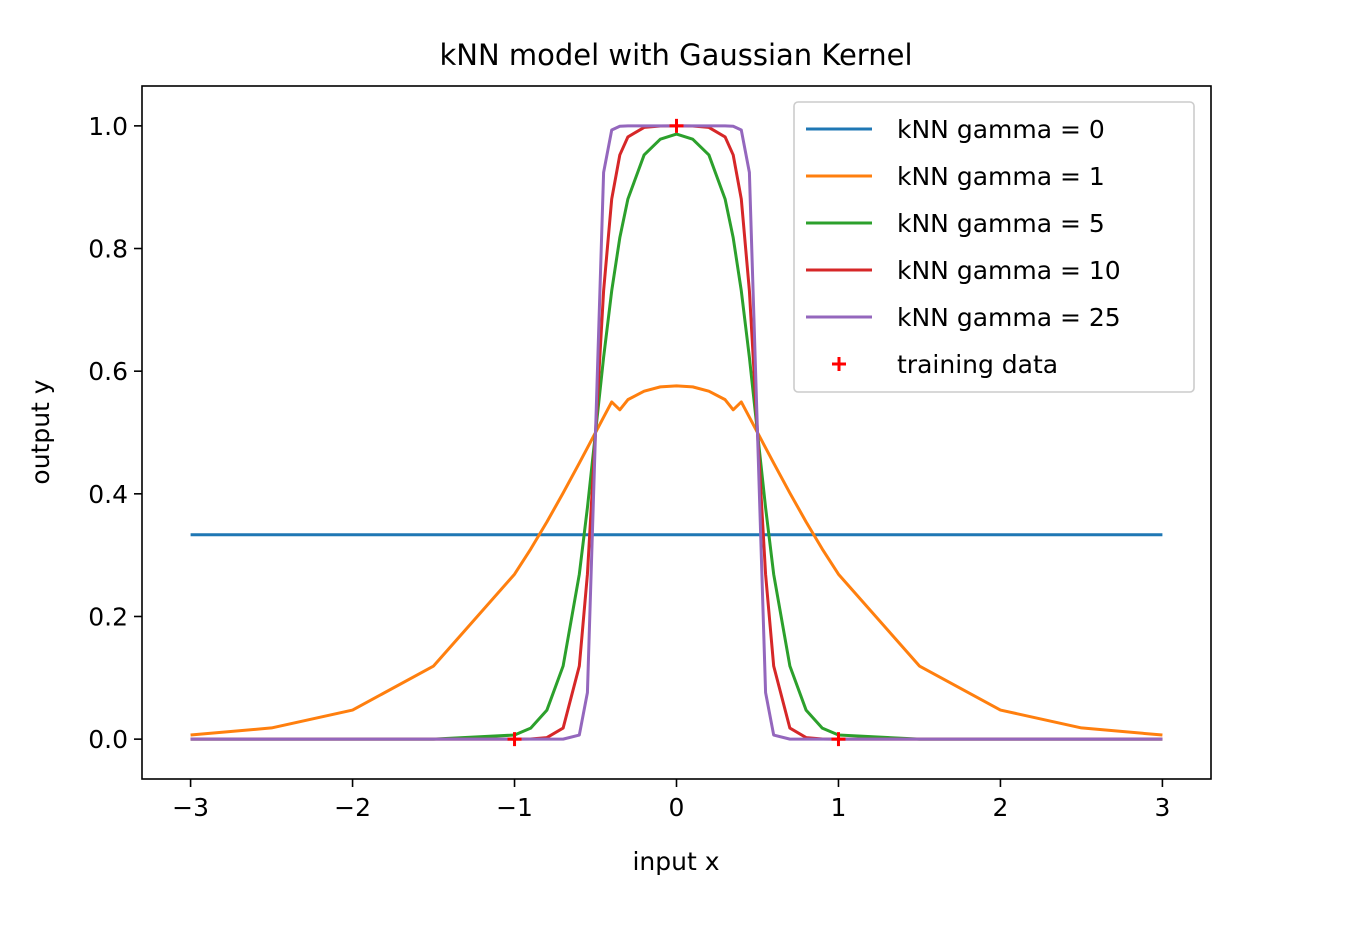 Image resolution: width=1366 pixels, height=928 pixels. What do you see at coordinates (352, 807) in the screenshot?
I see `x-tick-label: −2` at bounding box center [352, 807].